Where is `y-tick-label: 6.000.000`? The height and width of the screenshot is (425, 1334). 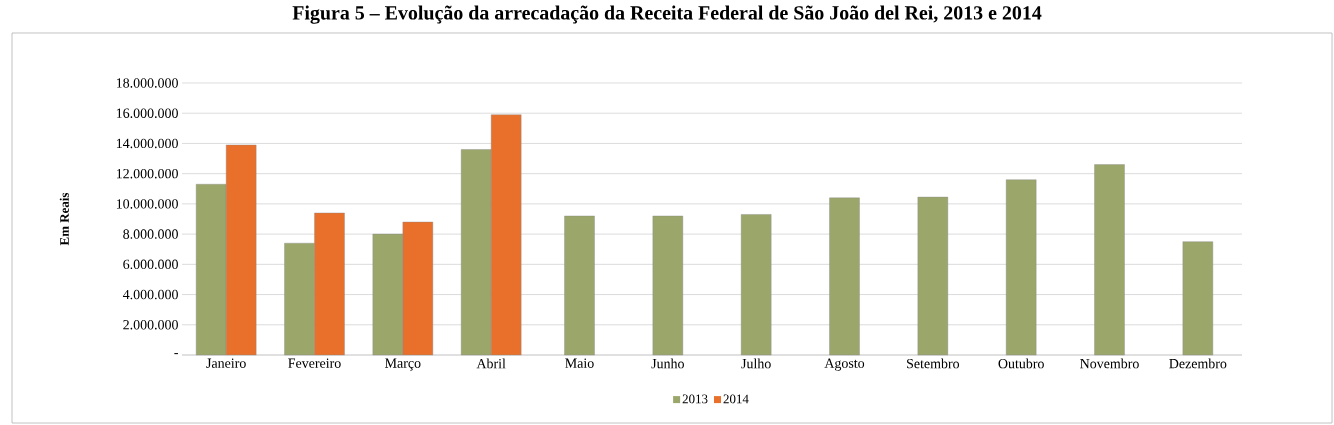 y-tick-label: 6.000.000 is located at coordinates (150, 264).